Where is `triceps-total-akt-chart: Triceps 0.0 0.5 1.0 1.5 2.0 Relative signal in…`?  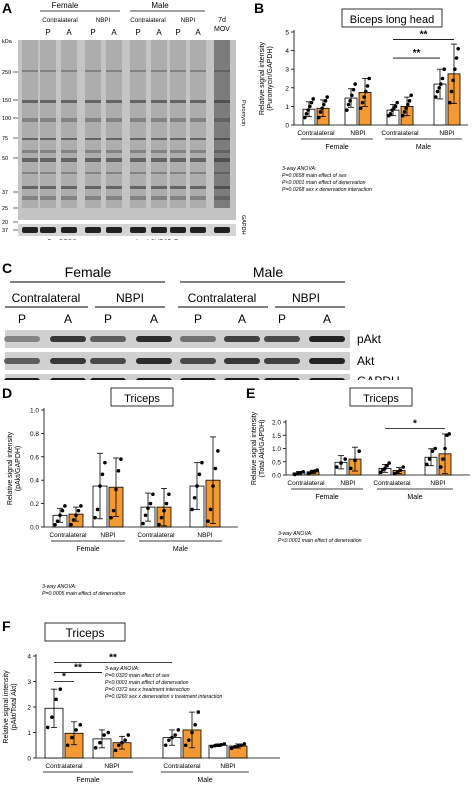
triceps-total-akt-chart: Triceps 0.0 0.5 1.0 1.5 2.0 Relative signal in… is located at coordinates (360, 465).